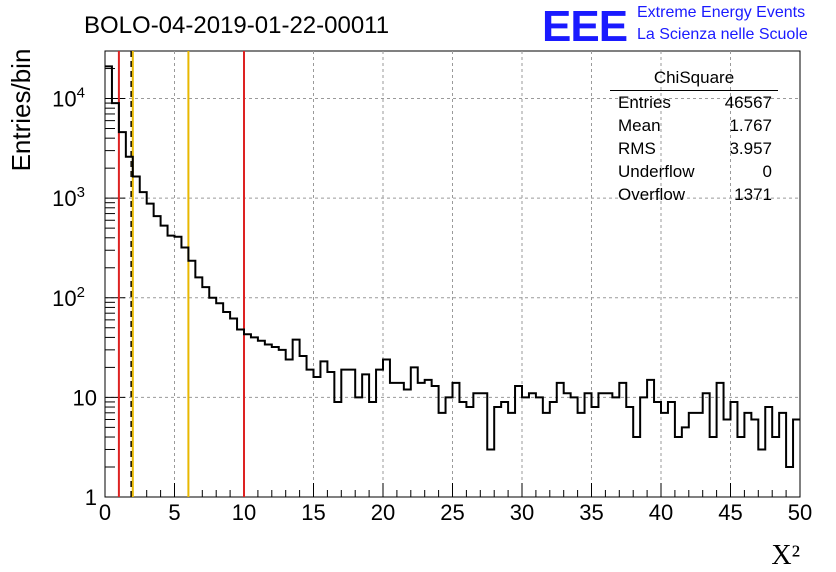 The image size is (836, 572). What do you see at coordinates (644, 102) in the screenshot?
I see `stats-key: Entries` at bounding box center [644, 102].